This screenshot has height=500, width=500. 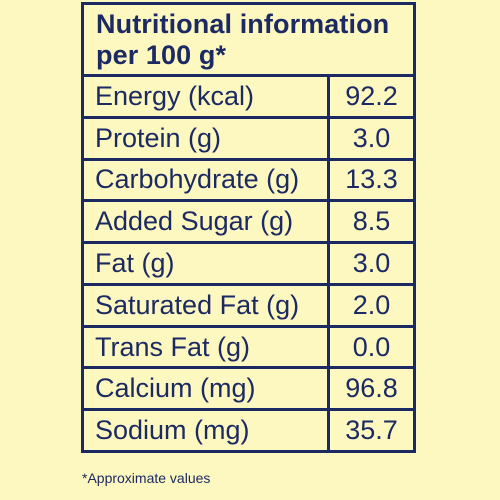 I want to click on title-line-2: per 100 g*, so click(x=161, y=55).